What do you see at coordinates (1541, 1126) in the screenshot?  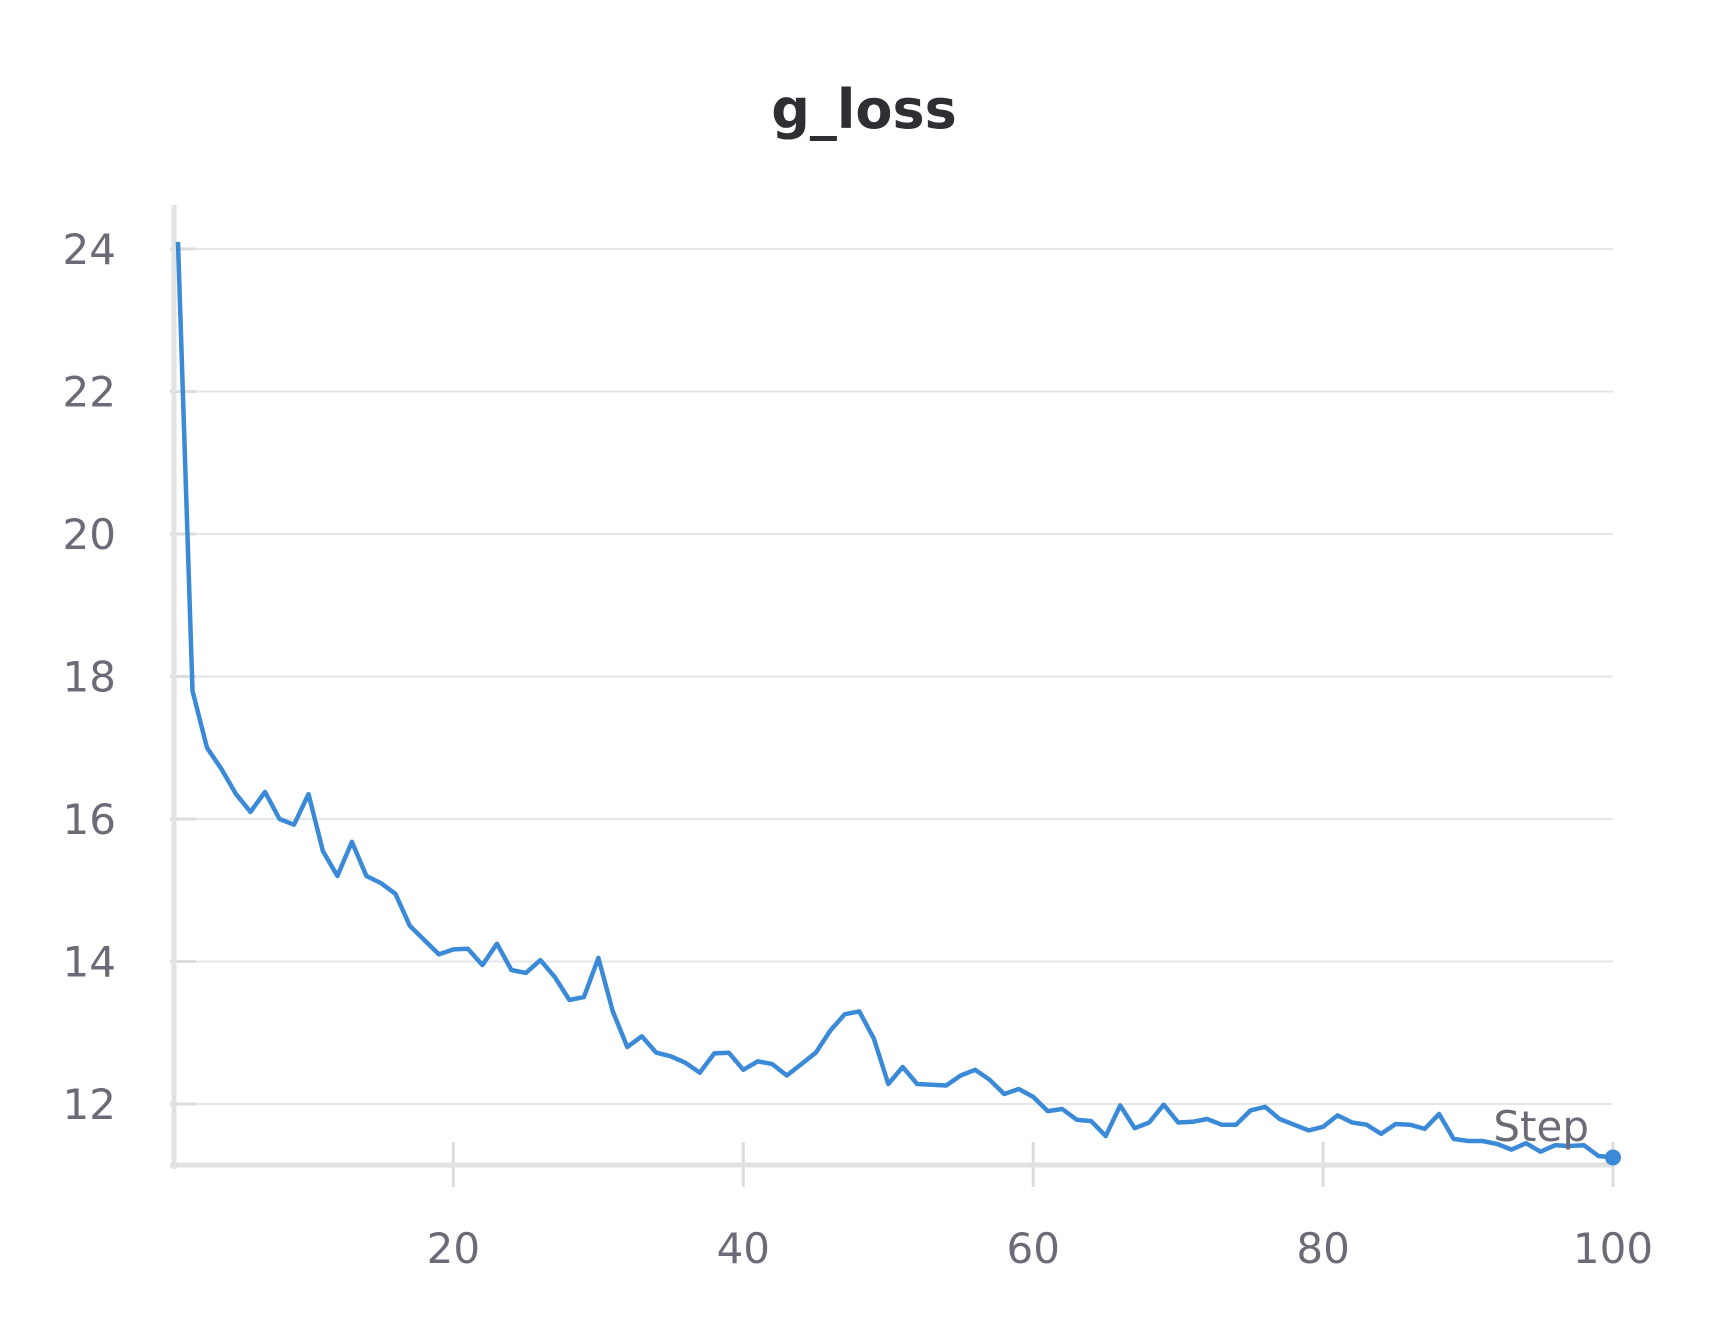 I see `x-axis-label: Step` at bounding box center [1541, 1126].